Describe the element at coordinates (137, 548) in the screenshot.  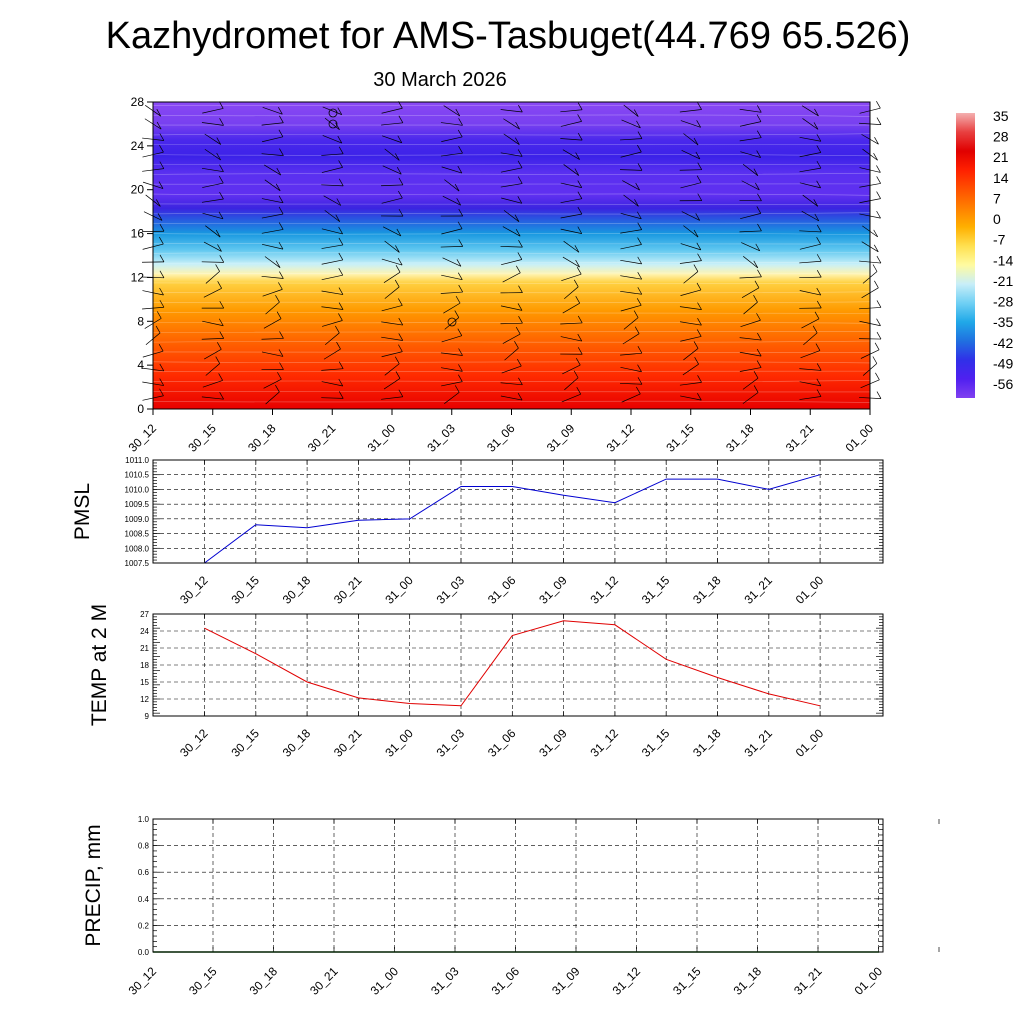
I see `y-tick-label: 1008.0` at that location.